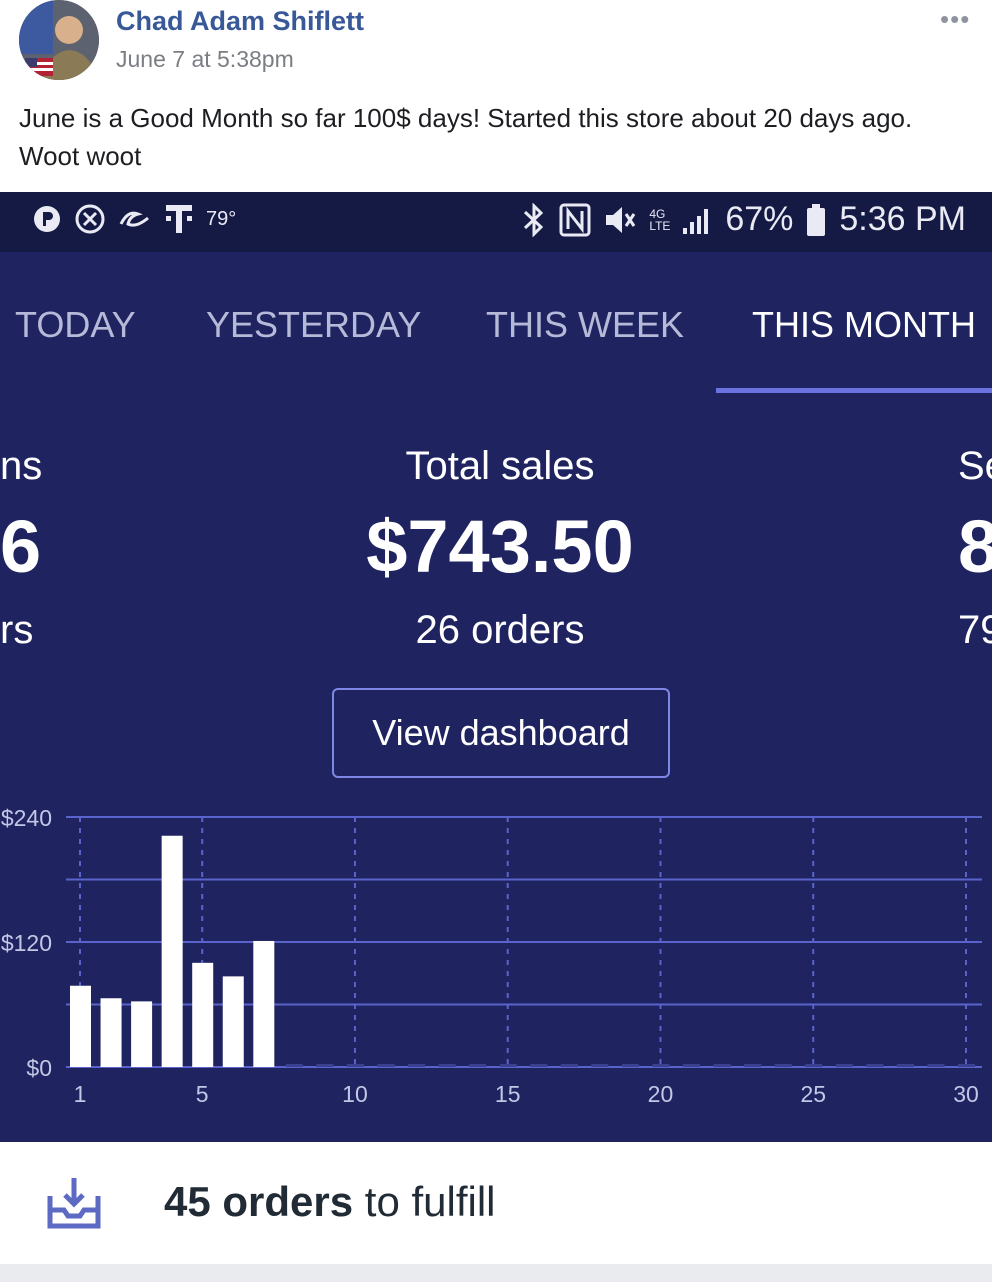 Image resolution: width=992 pixels, height=1282 pixels. I want to click on statusbar-right: 4G LTE 67% 5:36 PM, so click(743, 219).